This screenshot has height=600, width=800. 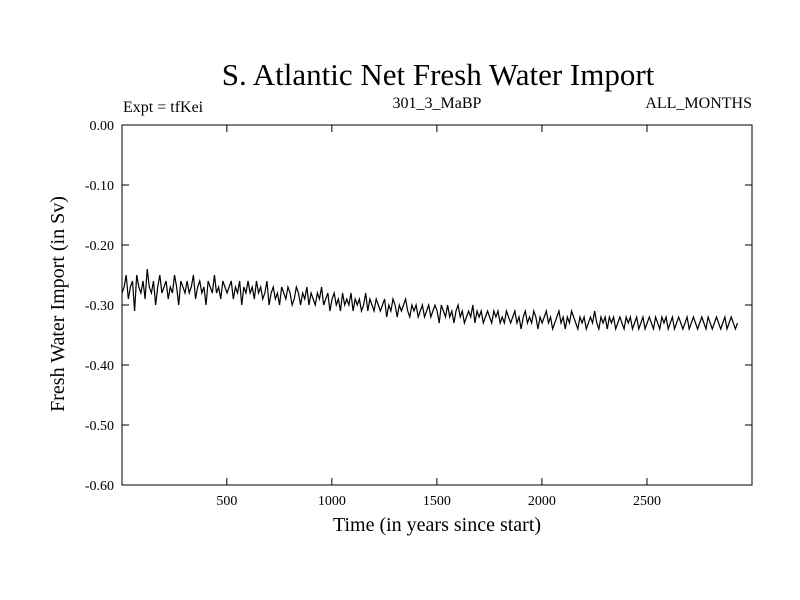 I want to click on chart-title: S. Atlantic Net Fresh Water Import, so click(x=438, y=74).